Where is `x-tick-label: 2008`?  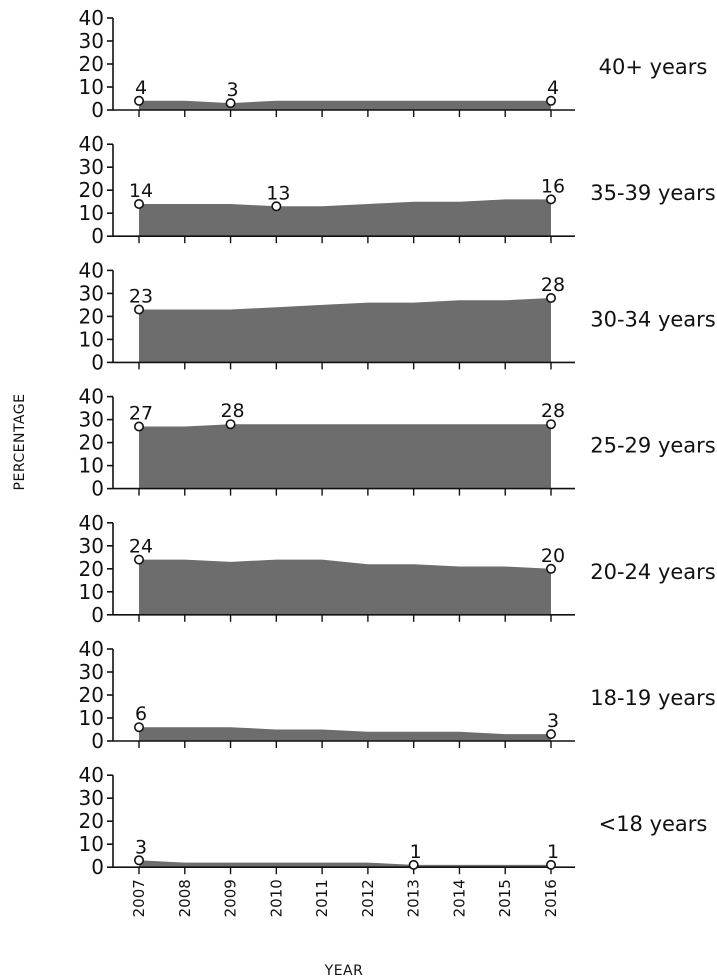
x-tick-label: 2008 is located at coordinates (185, 898).